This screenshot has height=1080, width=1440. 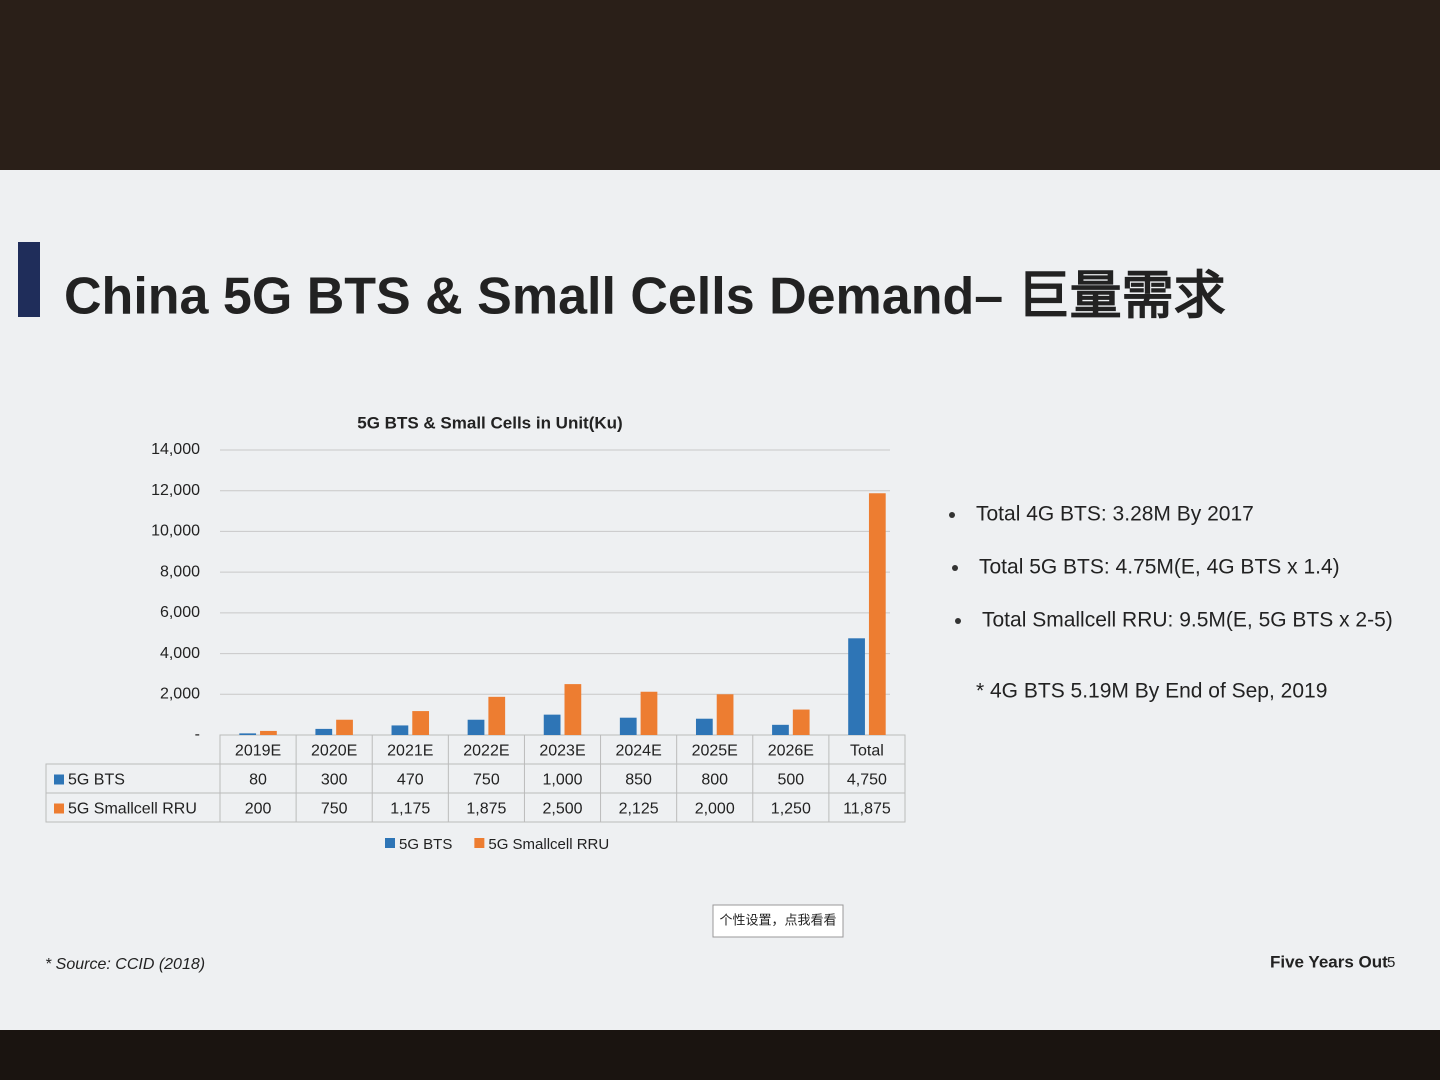 What do you see at coordinates (258, 751) in the screenshot?
I see `x-tick-label: 2019E` at bounding box center [258, 751].